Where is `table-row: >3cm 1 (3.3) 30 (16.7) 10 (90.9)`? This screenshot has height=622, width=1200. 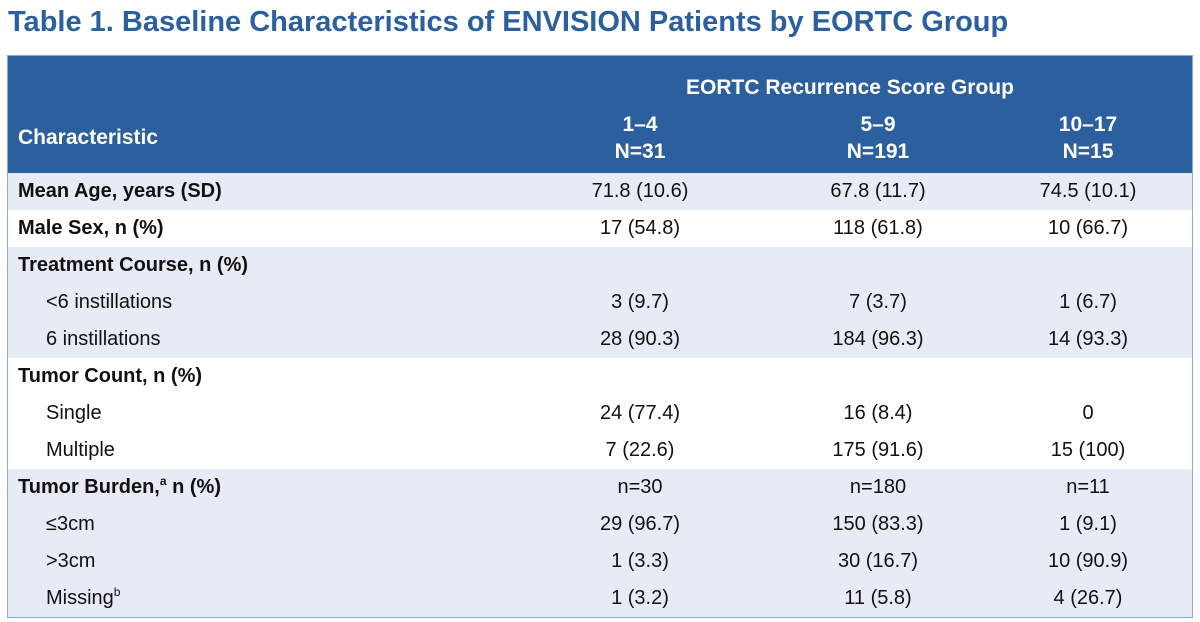
table-row: >3cm 1 (3.3) 30 (16.7) 10 (90.9) is located at coordinates (600, 561).